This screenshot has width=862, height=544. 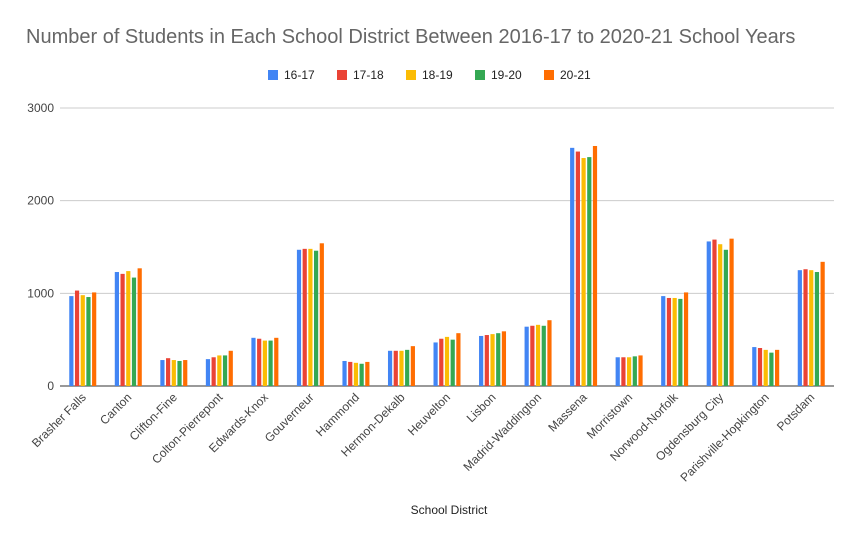 What do you see at coordinates (725, 437) in the screenshot?
I see `x-tick-label: Parishville-Hopkington` at bounding box center [725, 437].